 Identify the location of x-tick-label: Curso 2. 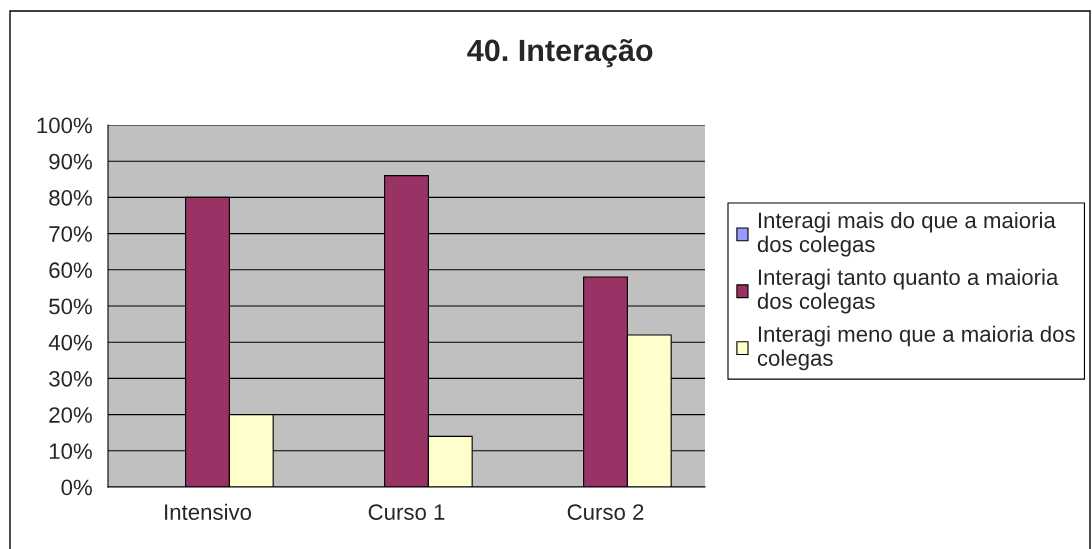
(605, 512).